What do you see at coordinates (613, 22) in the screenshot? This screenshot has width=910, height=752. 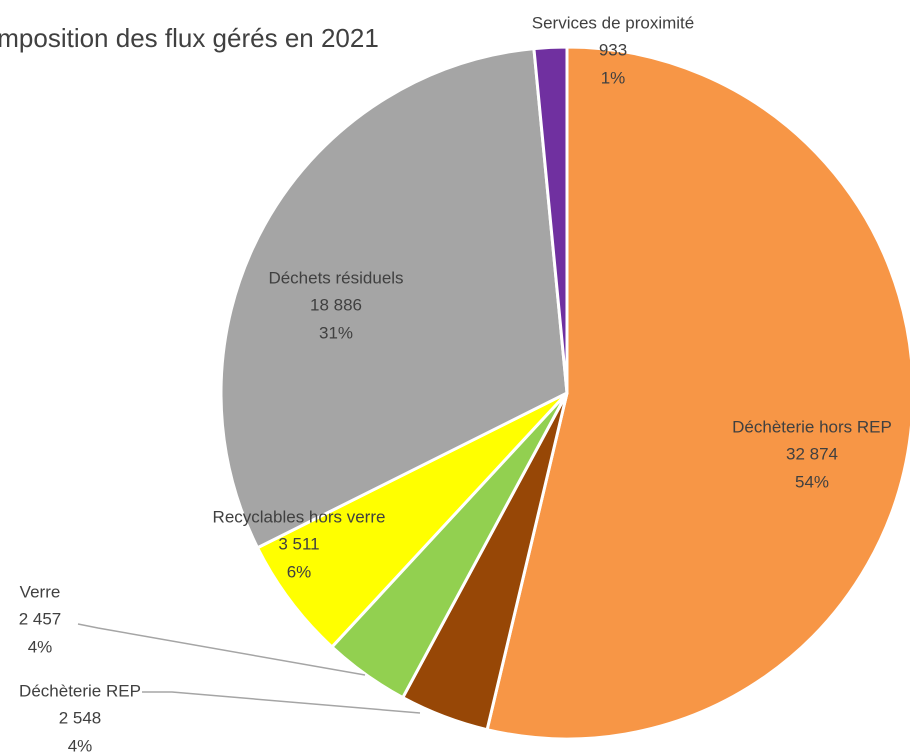 I see `category-label: Services de proximité` at bounding box center [613, 22].